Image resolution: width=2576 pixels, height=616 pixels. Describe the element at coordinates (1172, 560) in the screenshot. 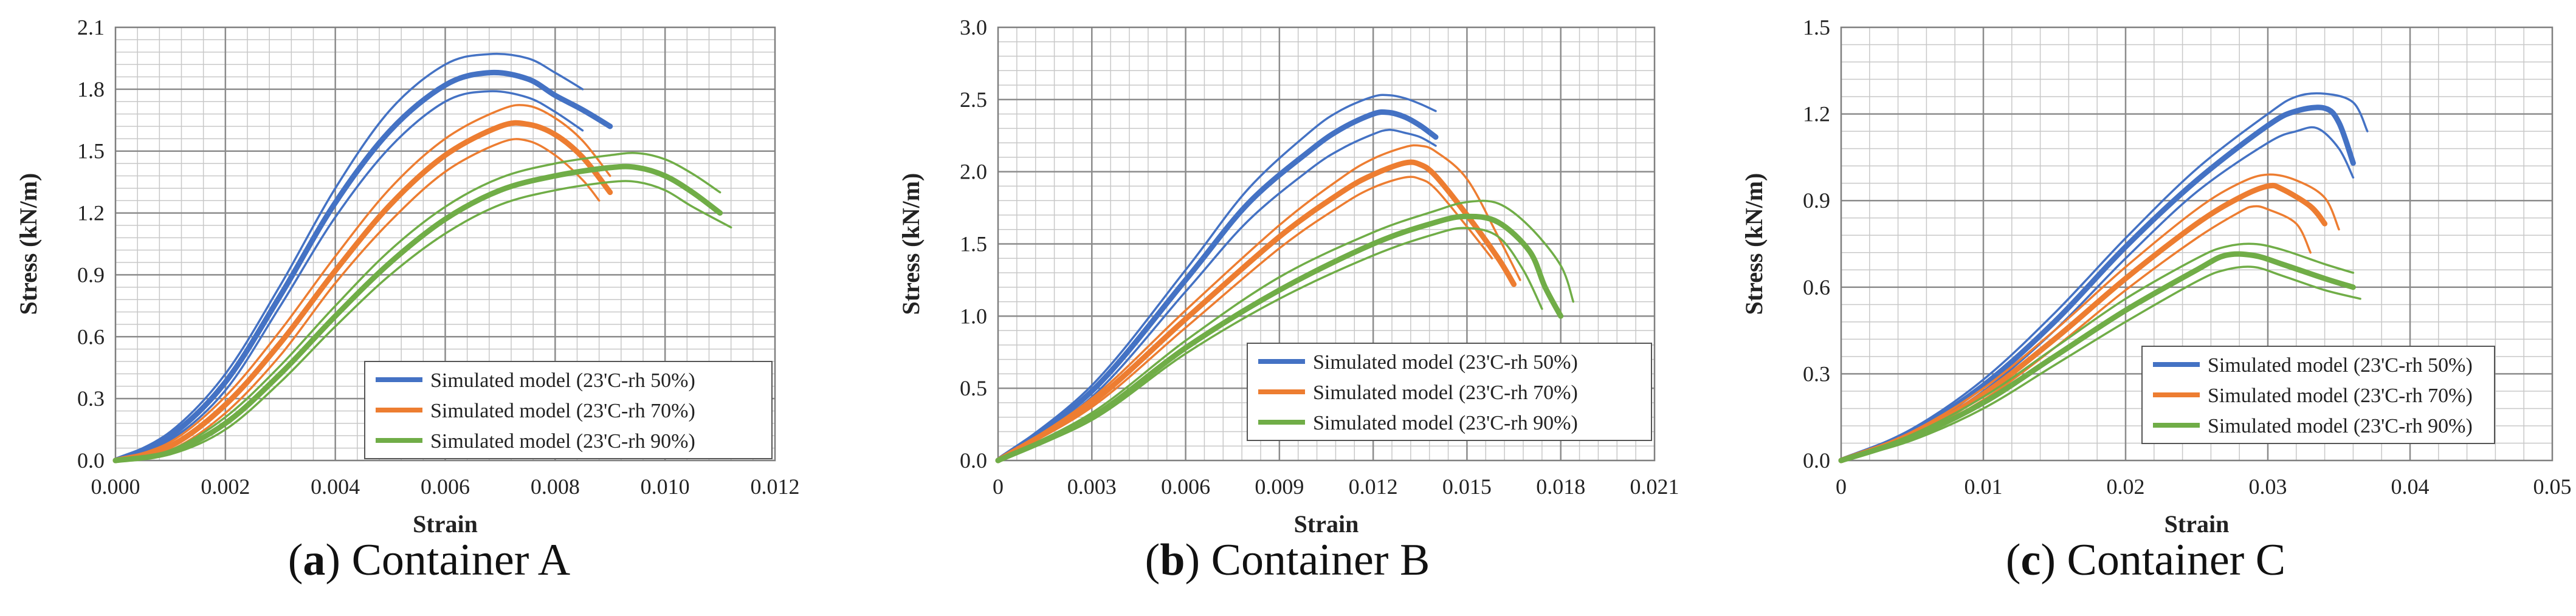

I see `caption-letter: b` at that location.